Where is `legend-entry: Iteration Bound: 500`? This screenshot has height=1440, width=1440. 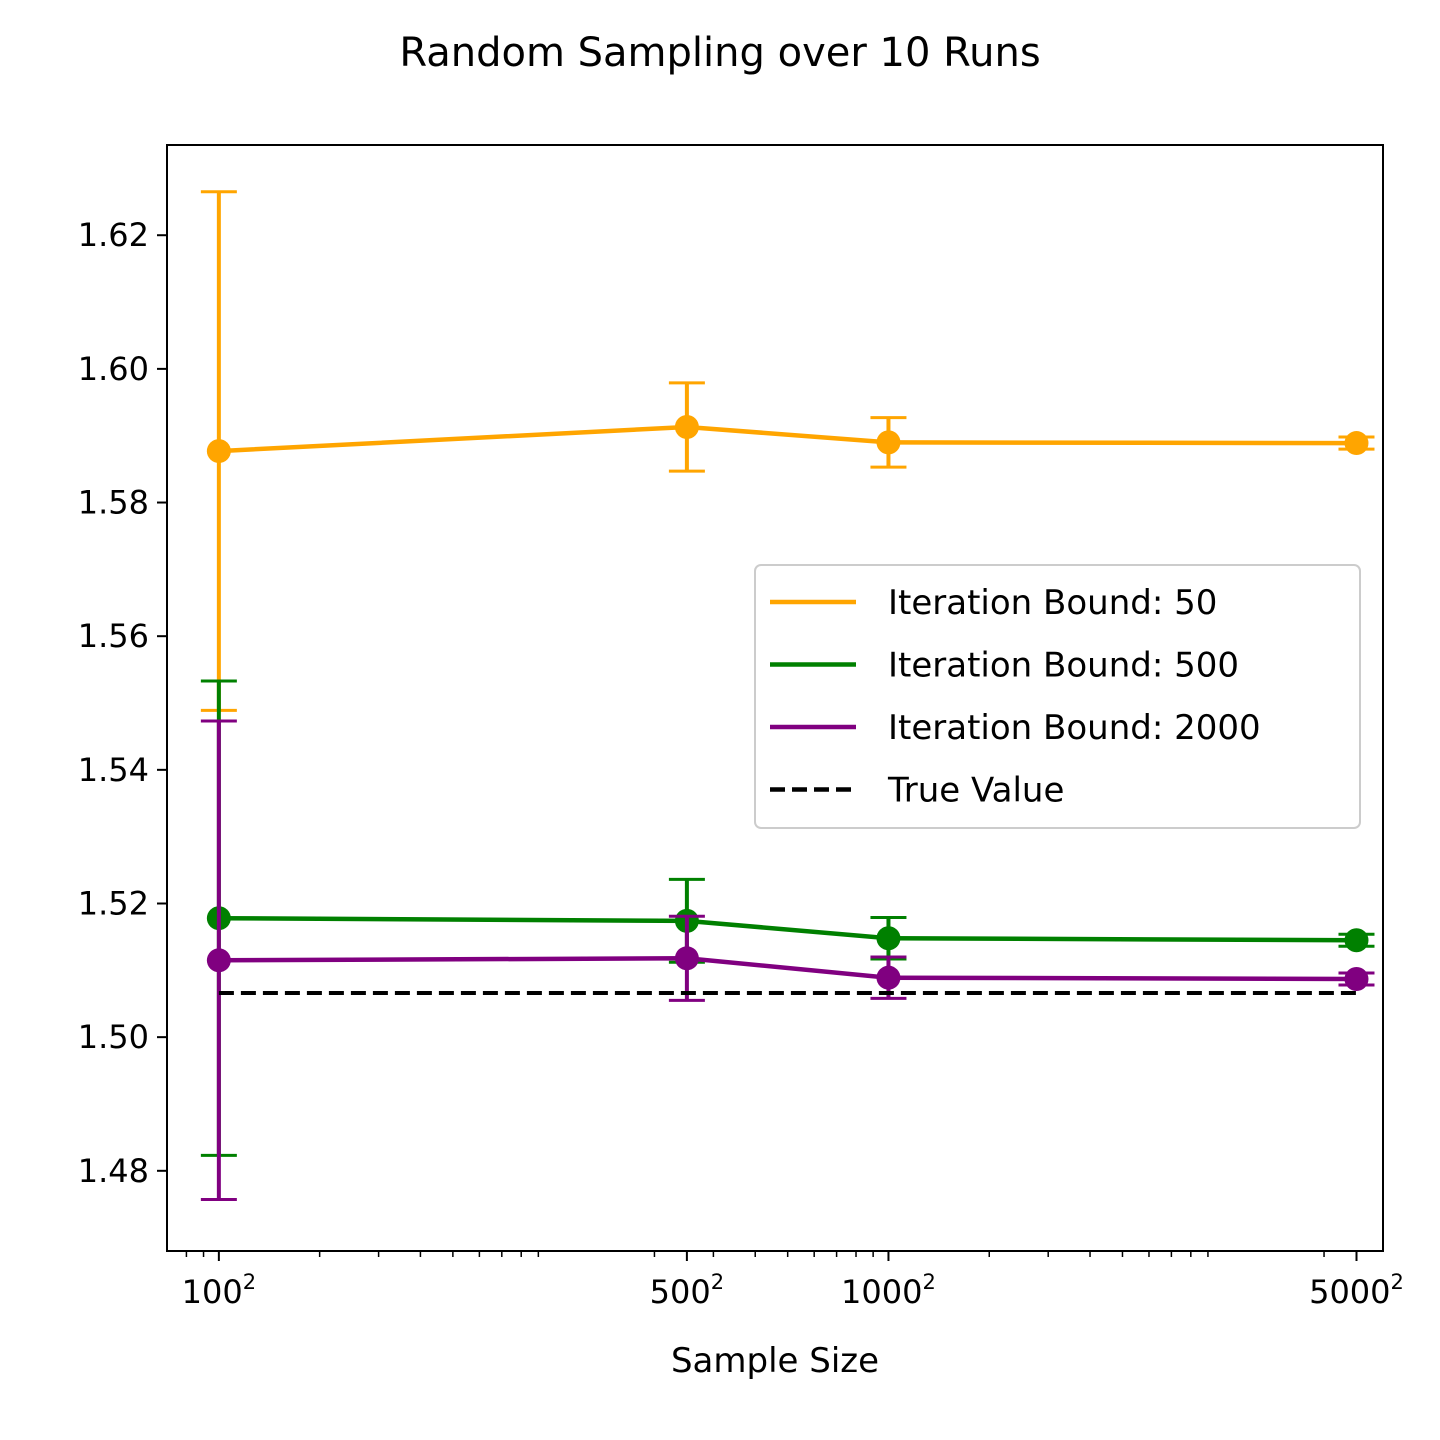
legend-entry: Iteration Bound: 500 is located at coordinates (1063, 666).